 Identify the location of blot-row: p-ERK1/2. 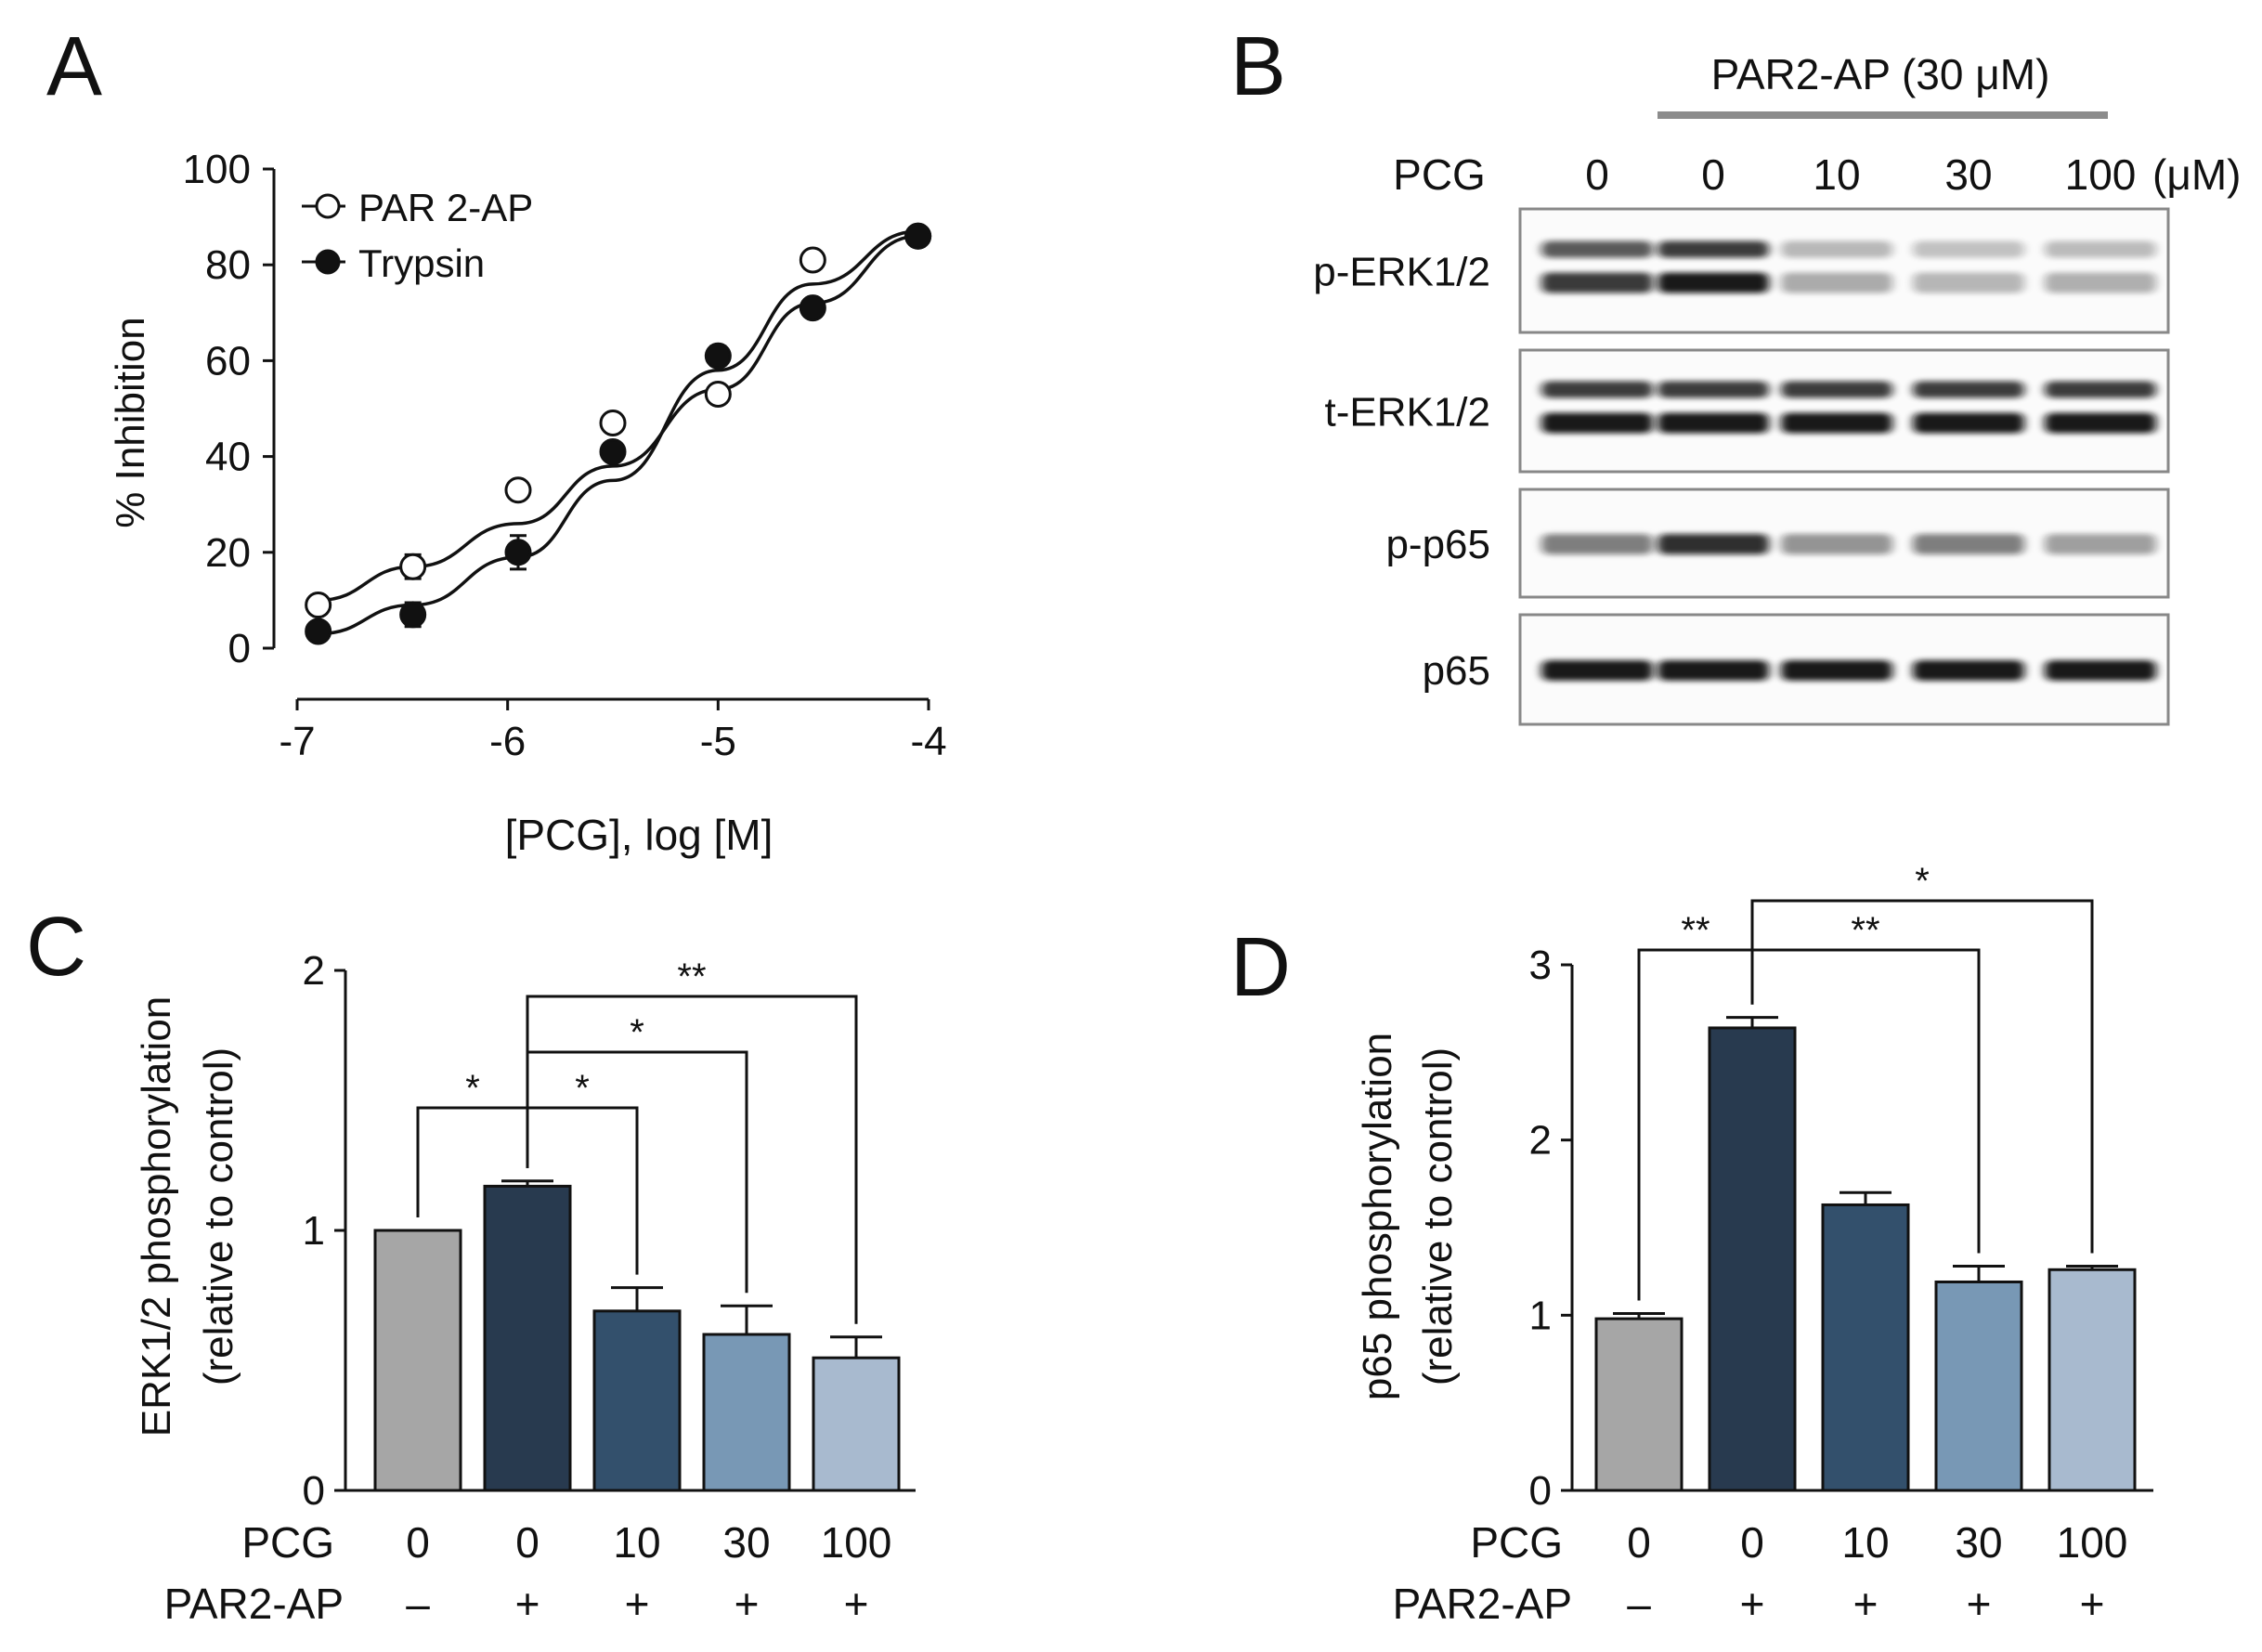
(1741, 271).